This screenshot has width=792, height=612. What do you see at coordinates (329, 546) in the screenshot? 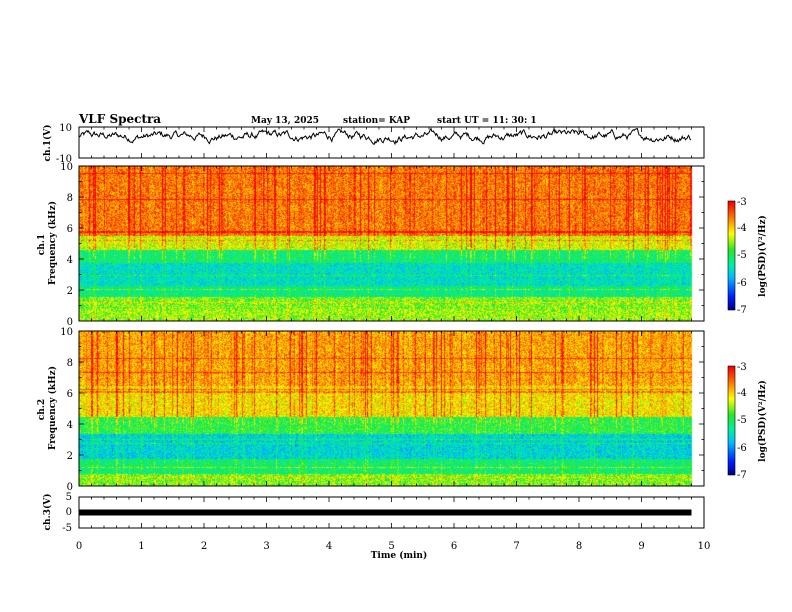
I see `xtick-4: 4` at bounding box center [329, 546].